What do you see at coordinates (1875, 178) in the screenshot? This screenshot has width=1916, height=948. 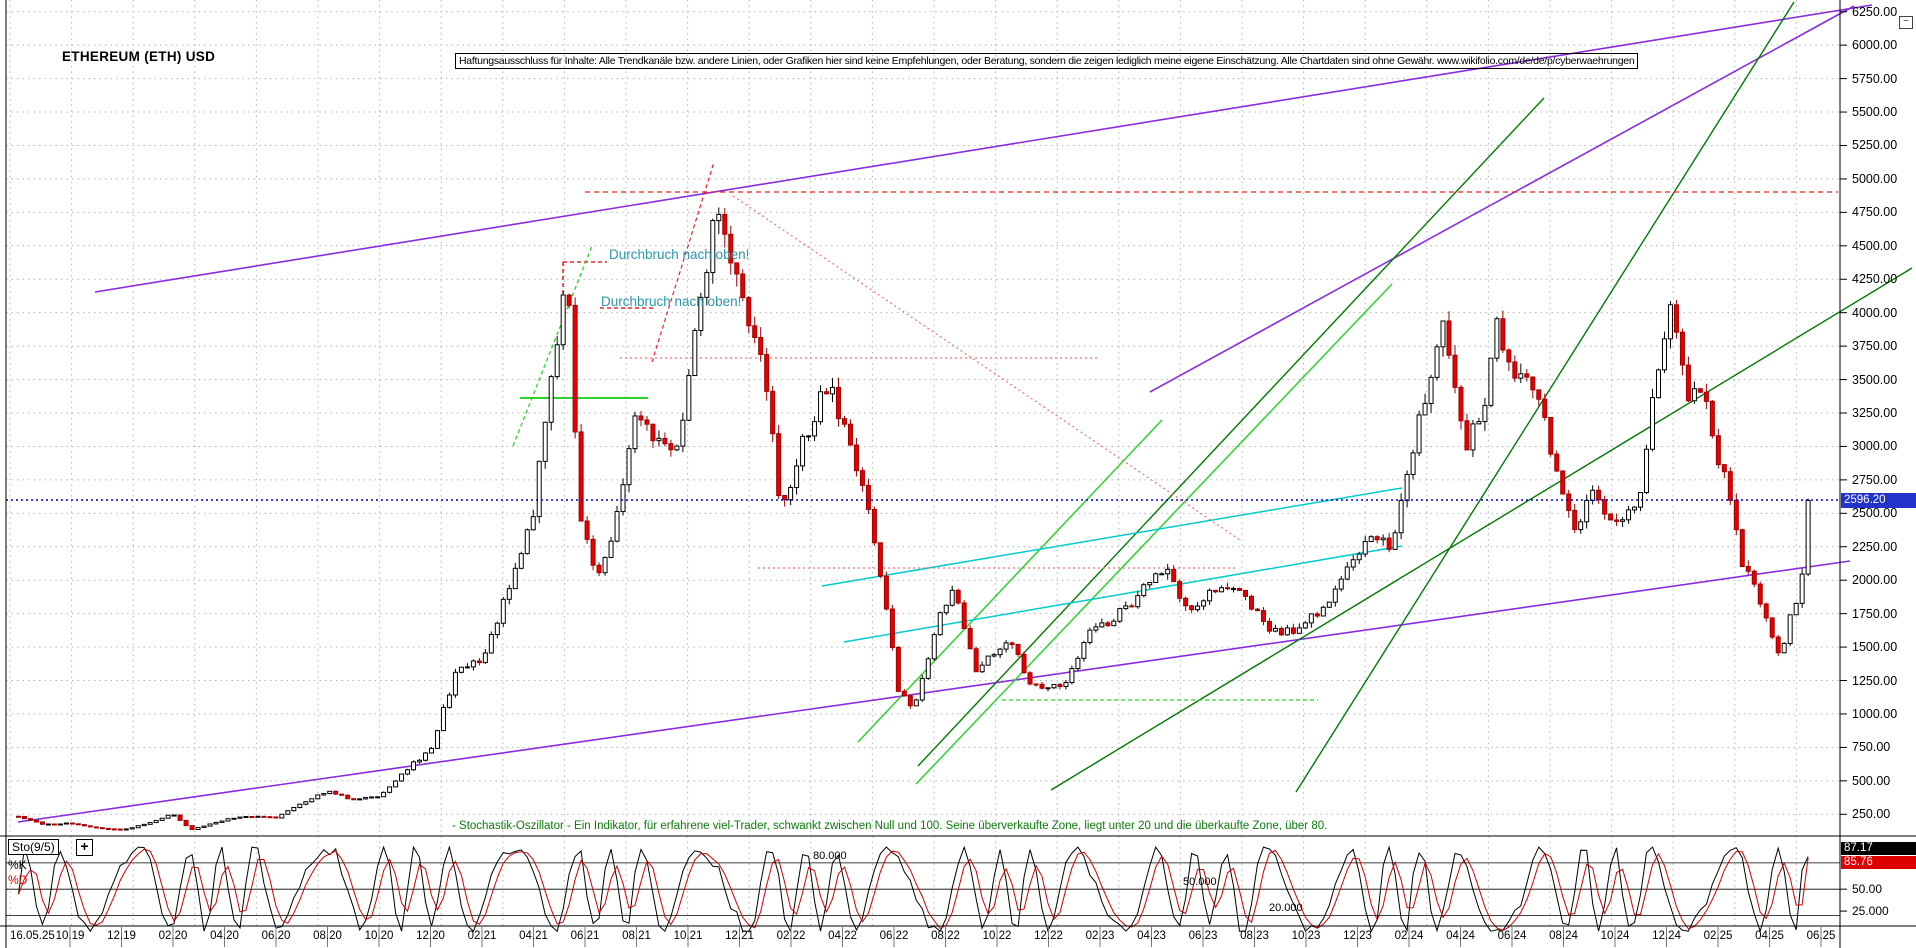 I see `price-axis-label: 5000.00` at bounding box center [1875, 178].